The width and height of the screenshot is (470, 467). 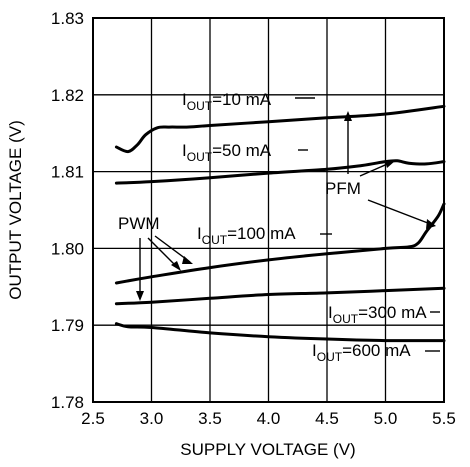 I want to click on label-iout-10ma: IOUT=10 mA, so click(x=227, y=101).